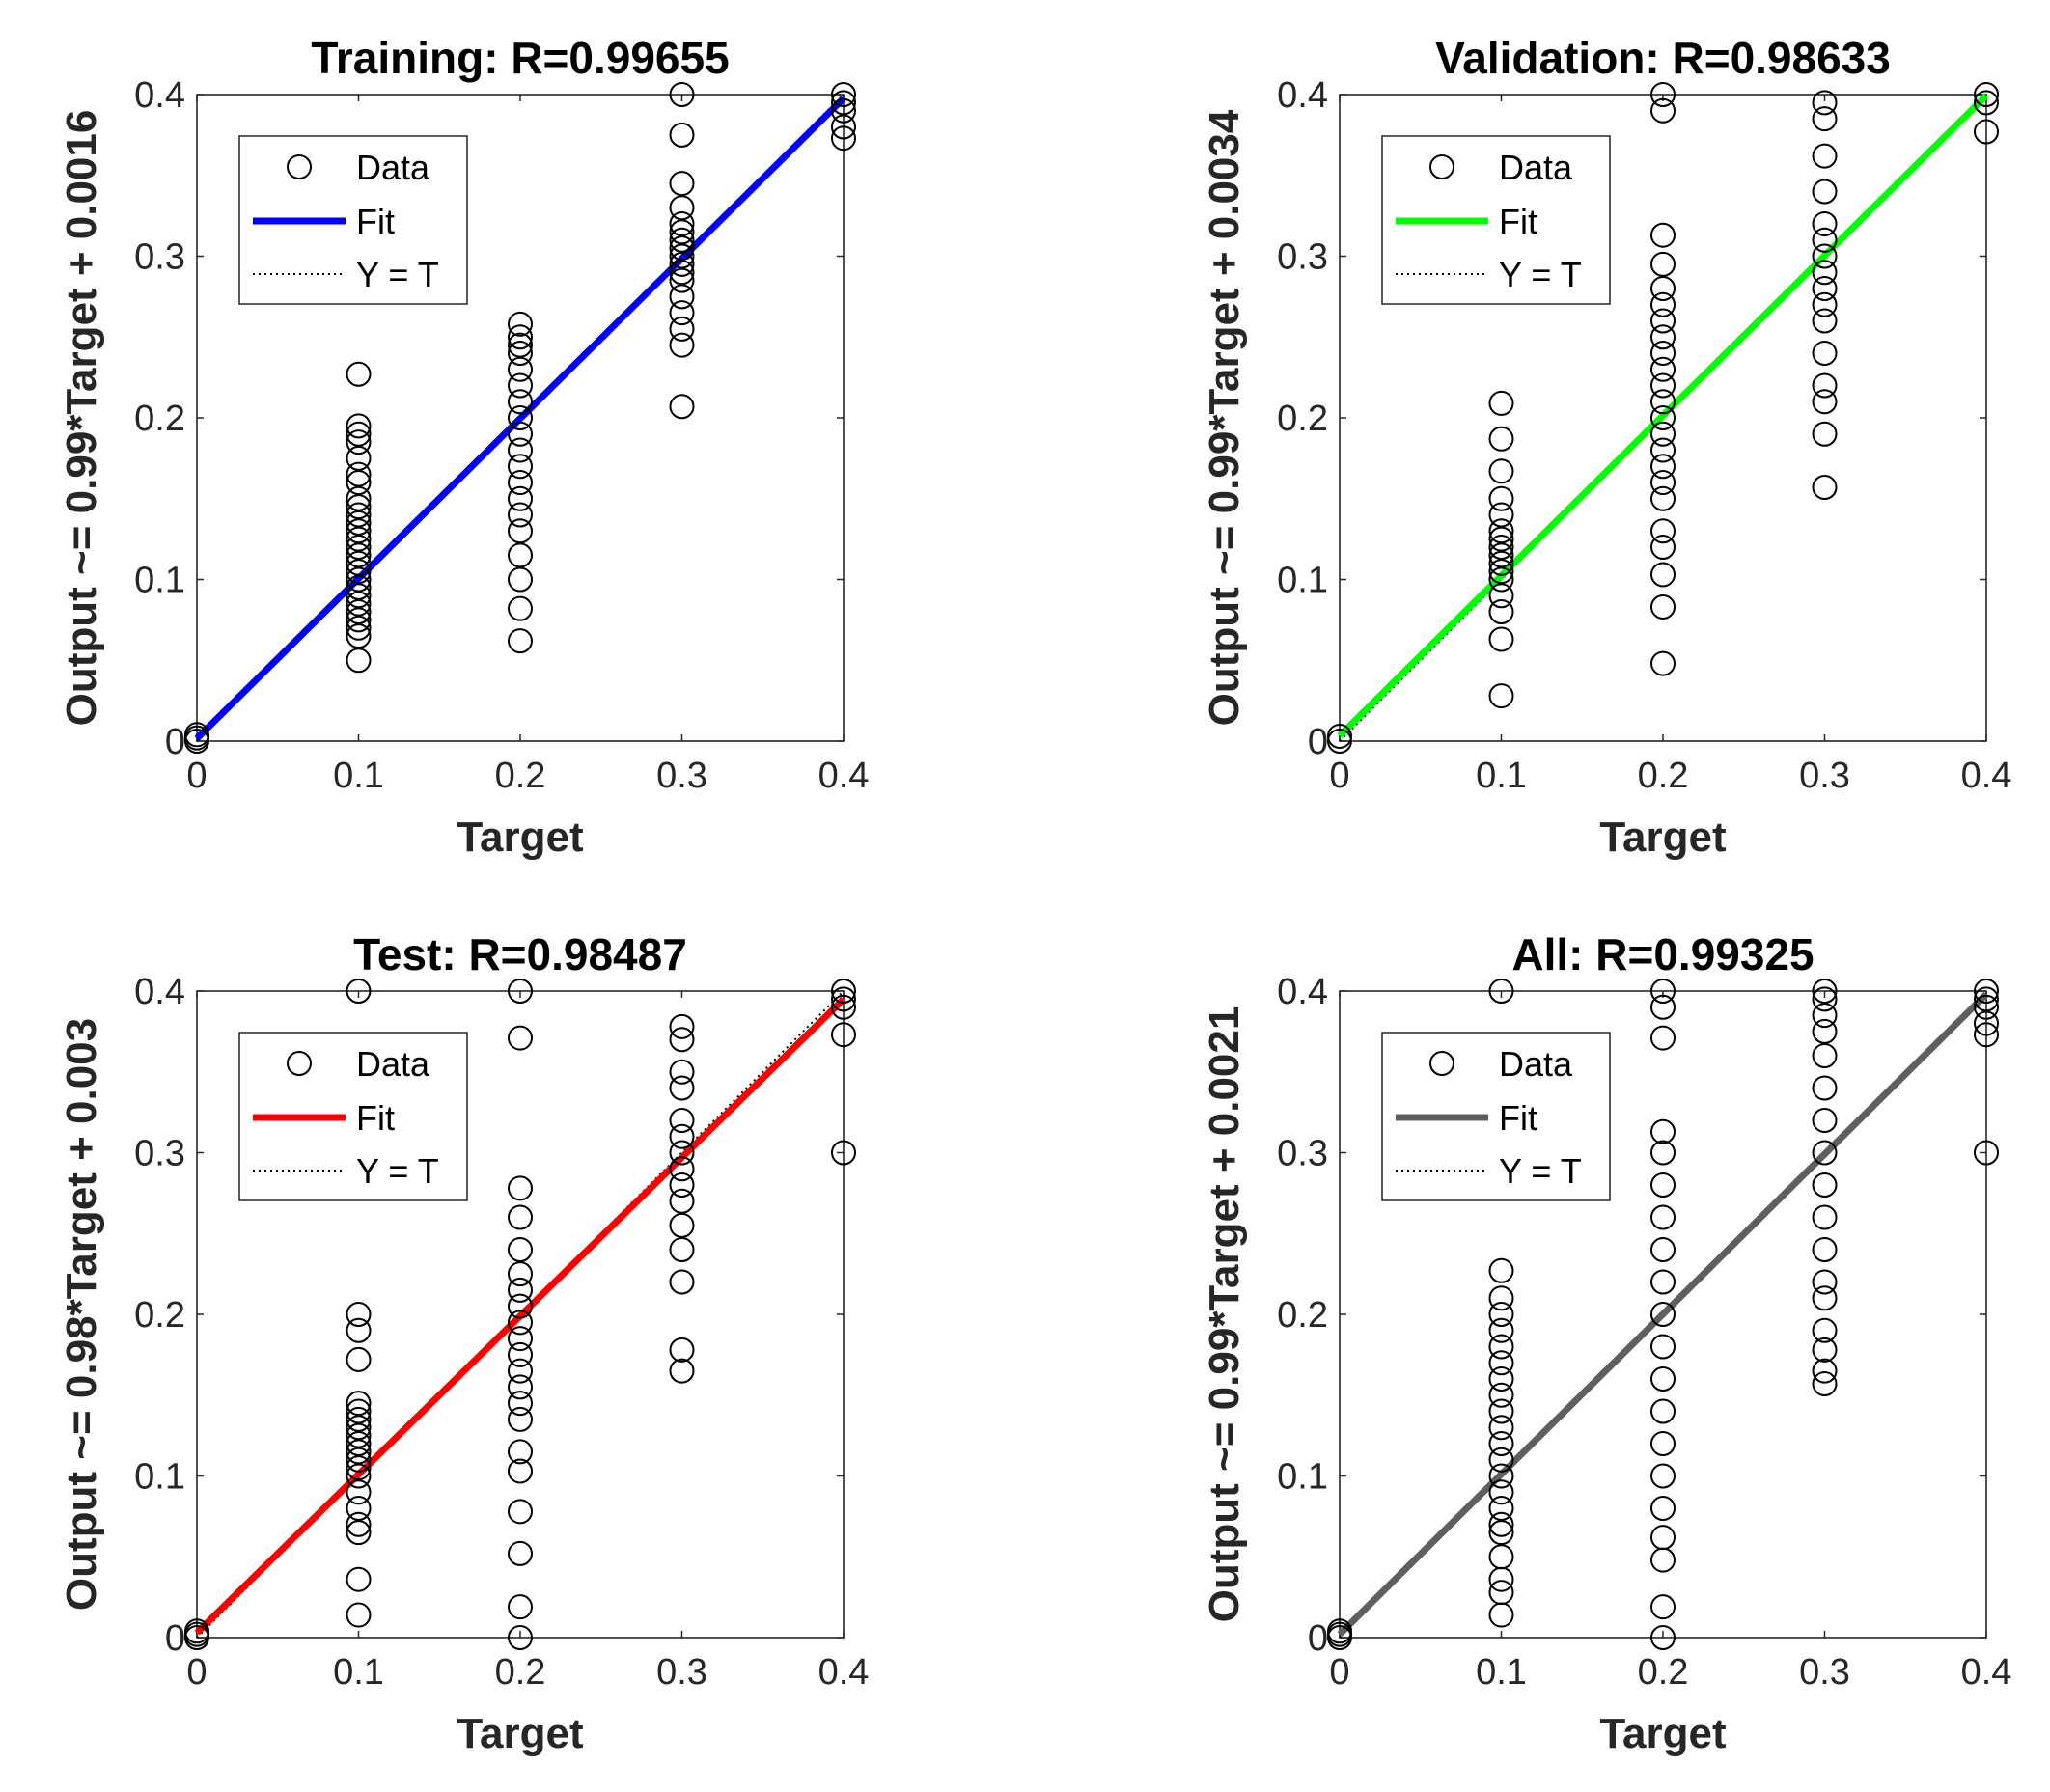 The image size is (2050, 1792). What do you see at coordinates (844, 1672) in the screenshot?
I see `x-tick-label: 0.4` at bounding box center [844, 1672].